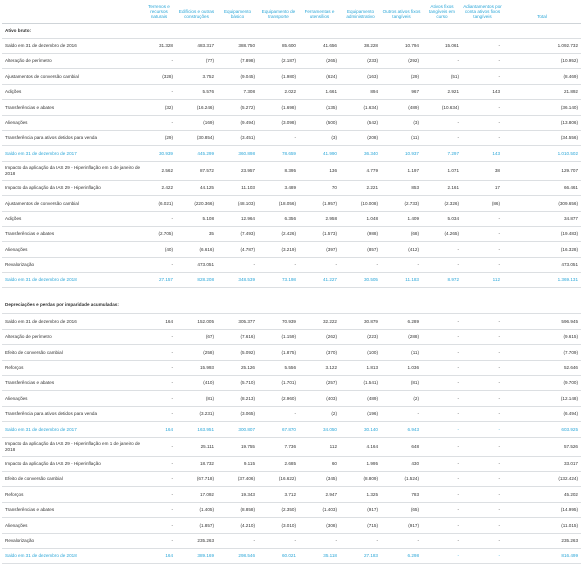 Image resolution: width=585 pixels, height=579 pixels. Describe the element at coordinates (196, 280) in the screenshot. I see `value-cell: 828.208` at that location.